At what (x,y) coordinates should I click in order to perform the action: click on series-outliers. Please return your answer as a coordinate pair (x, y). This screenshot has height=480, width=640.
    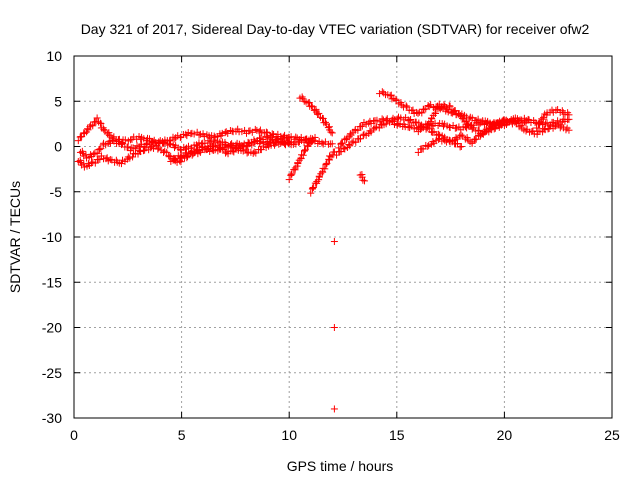
    Looking at the image, I should click on (334, 325).